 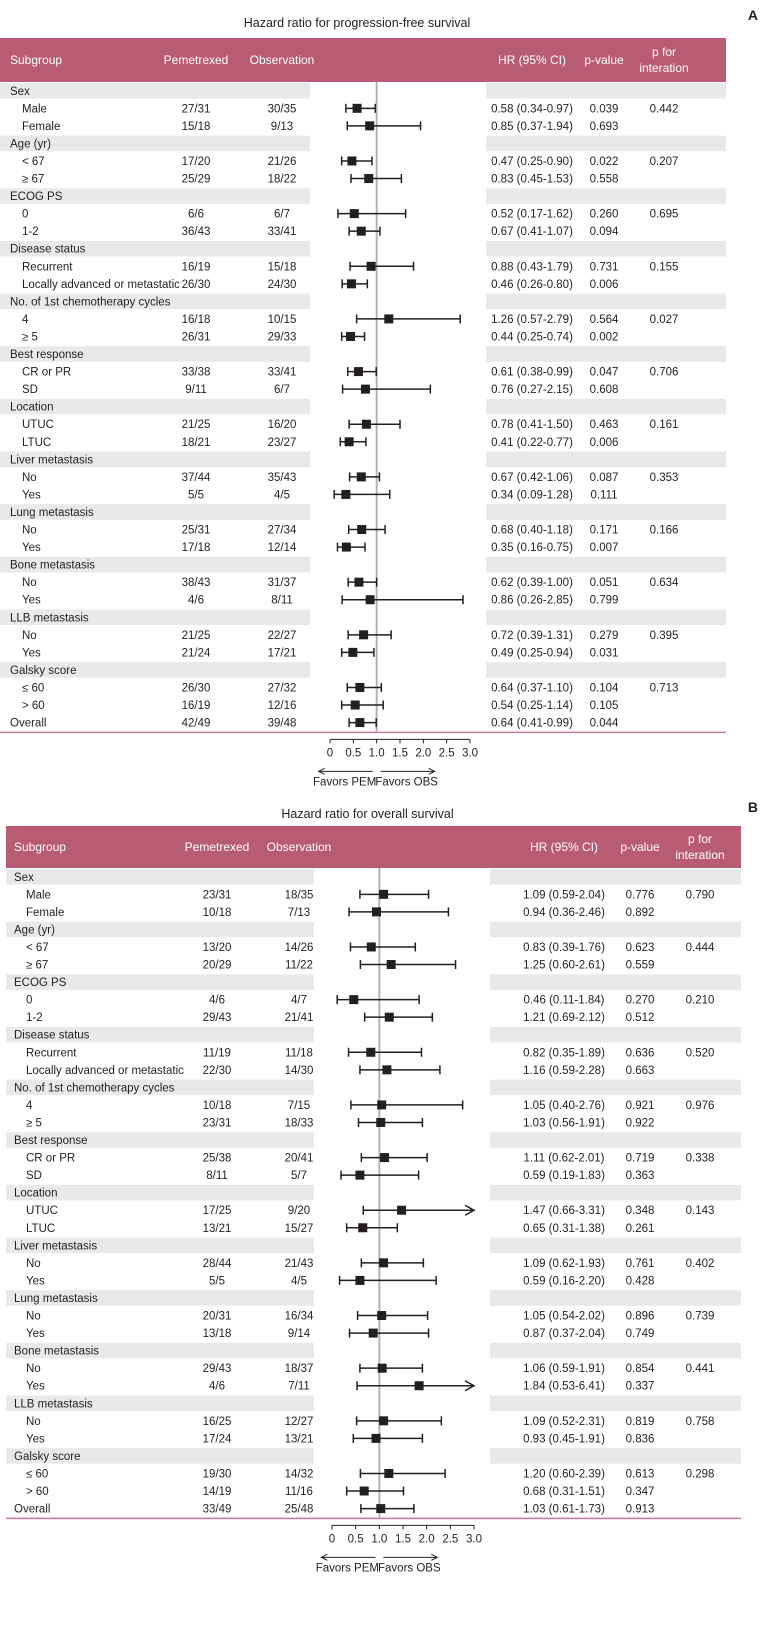 What do you see at coordinates (299, 1422) in the screenshot?
I see `observation-count: 12/27` at bounding box center [299, 1422].